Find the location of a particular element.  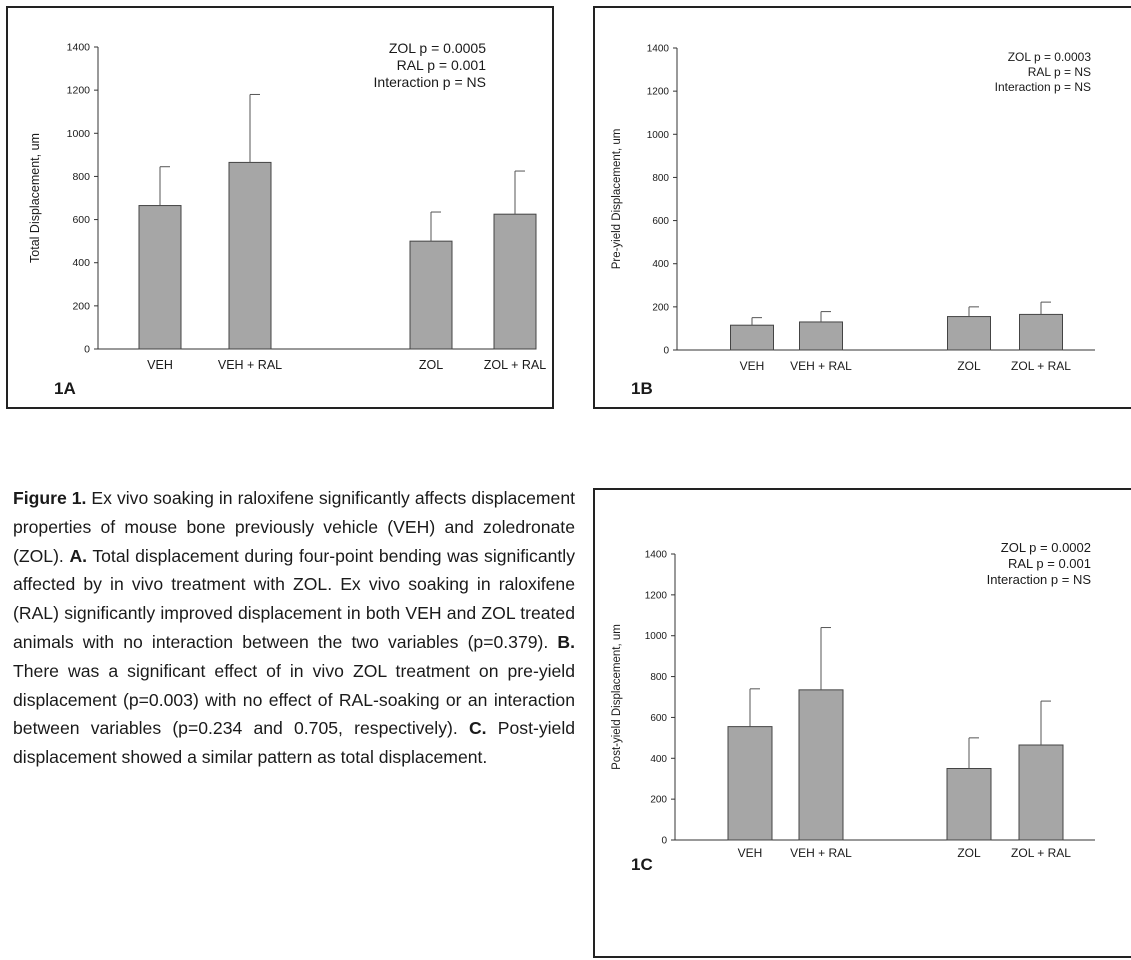

y-axis-label-1a: Total Displacement, um is located at coordinates (35, 198).